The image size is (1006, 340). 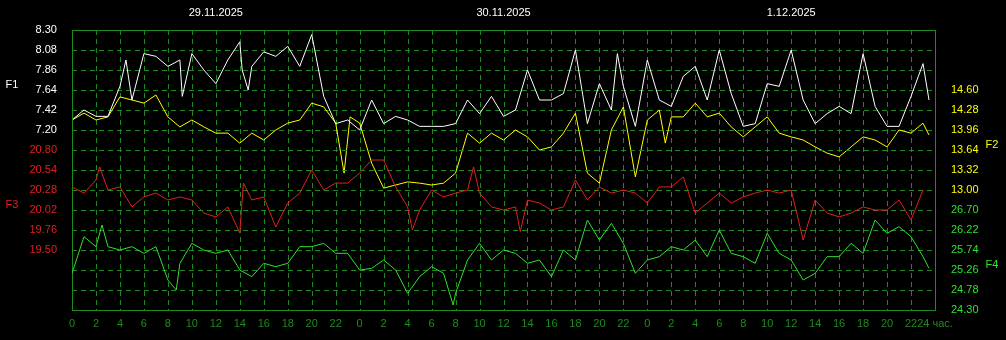 What do you see at coordinates (965, 89) in the screenshot?
I see `y2-tick-label: 14.60` at bounding box center [965, 89].